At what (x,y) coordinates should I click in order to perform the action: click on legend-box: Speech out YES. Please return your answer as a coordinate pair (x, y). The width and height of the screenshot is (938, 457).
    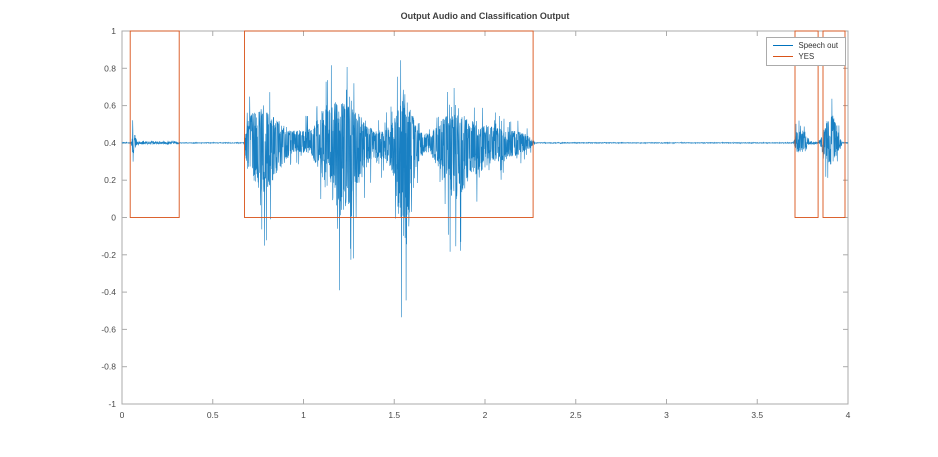
    Looking at the image, I should click on (805, 51).